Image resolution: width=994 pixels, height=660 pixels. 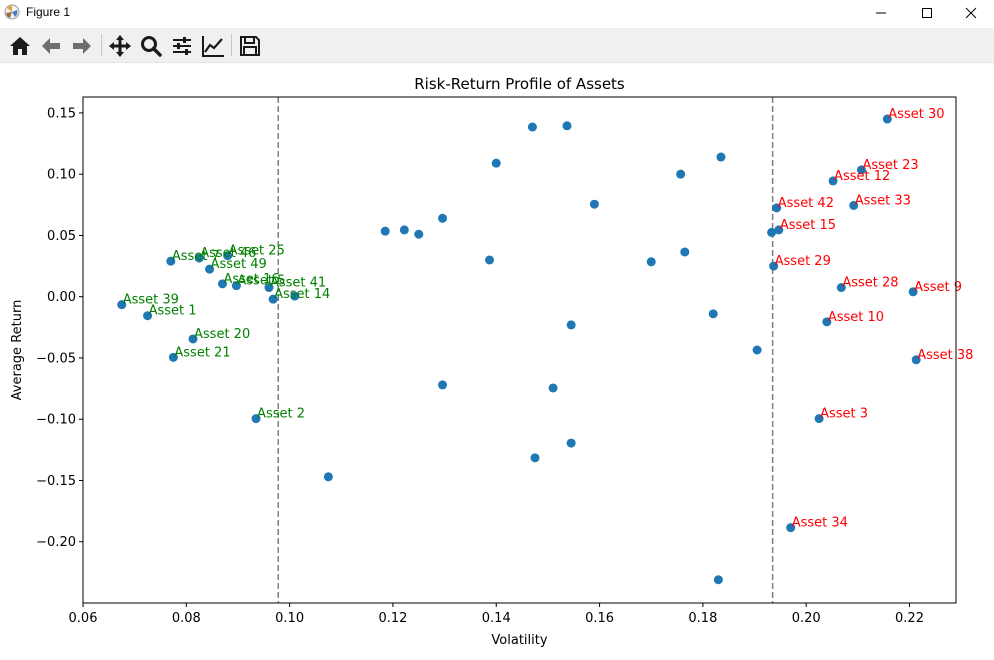 I want to click on save-button, so click(x=250, y=46).